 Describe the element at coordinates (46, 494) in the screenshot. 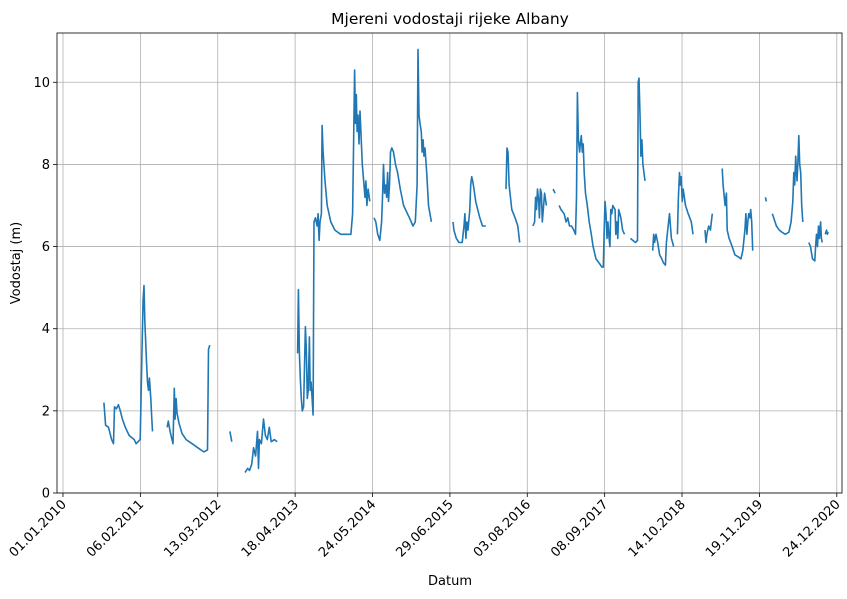

I see `y-tick-label: 0` at that location.